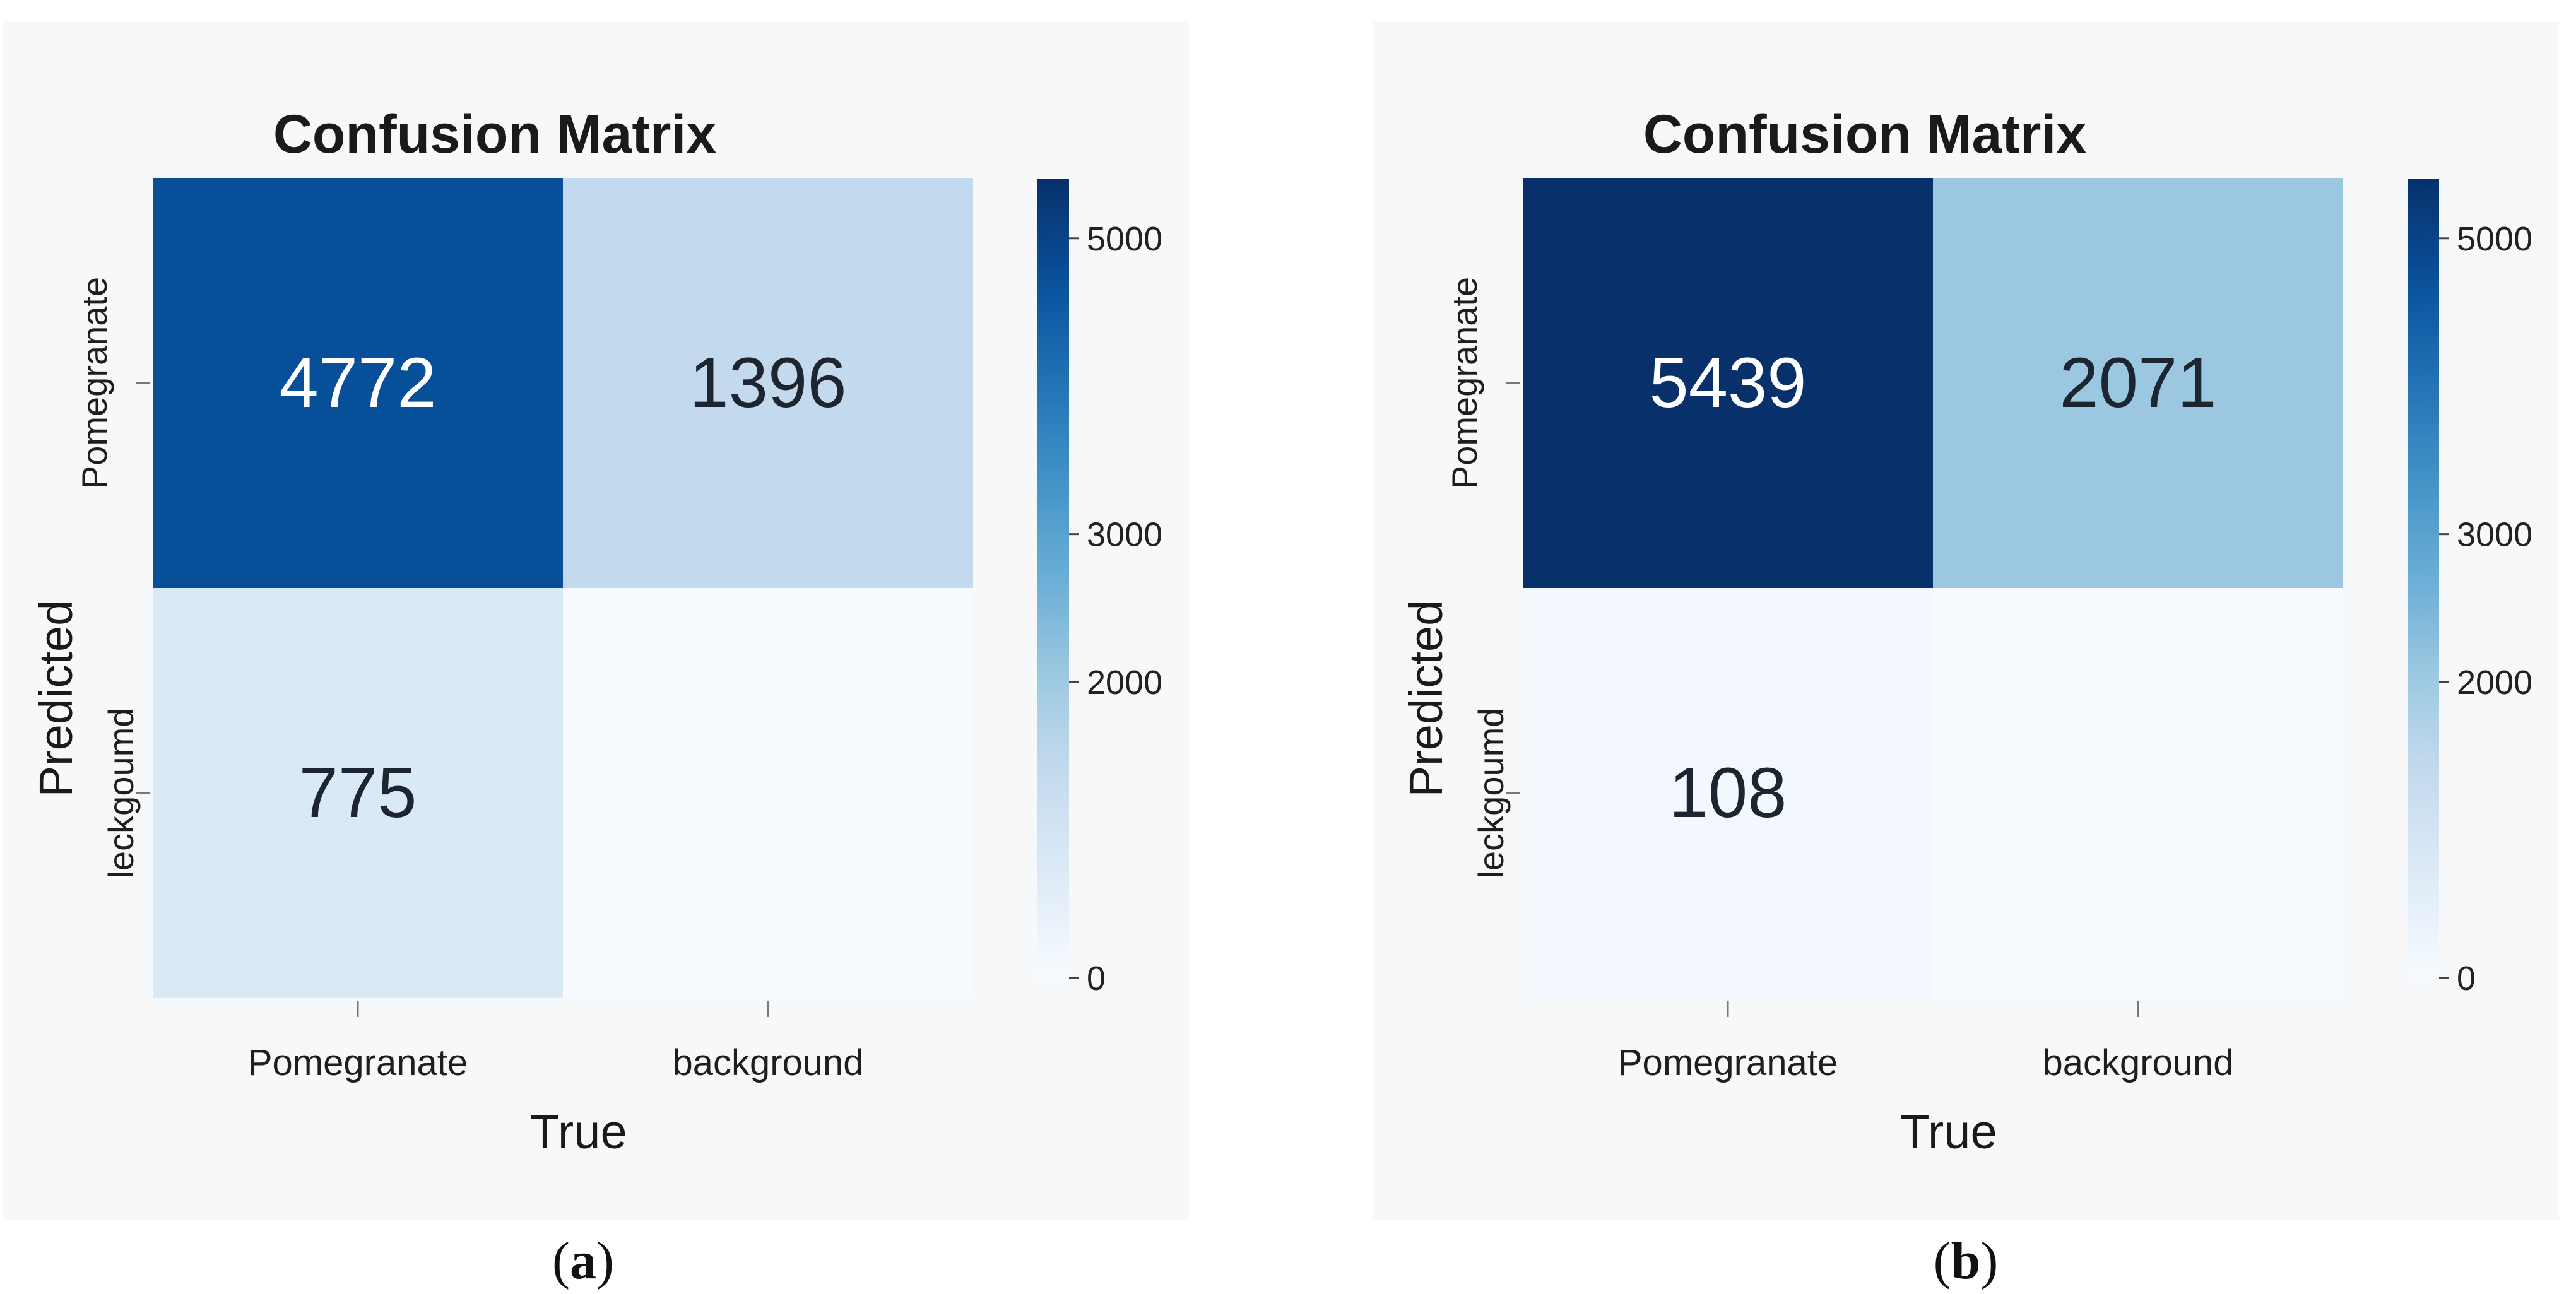  Describe the element at coordinates (1728, 1062) in the screenshot. I see `cm1-x-tick-label-0: Pomegranate` at that location.